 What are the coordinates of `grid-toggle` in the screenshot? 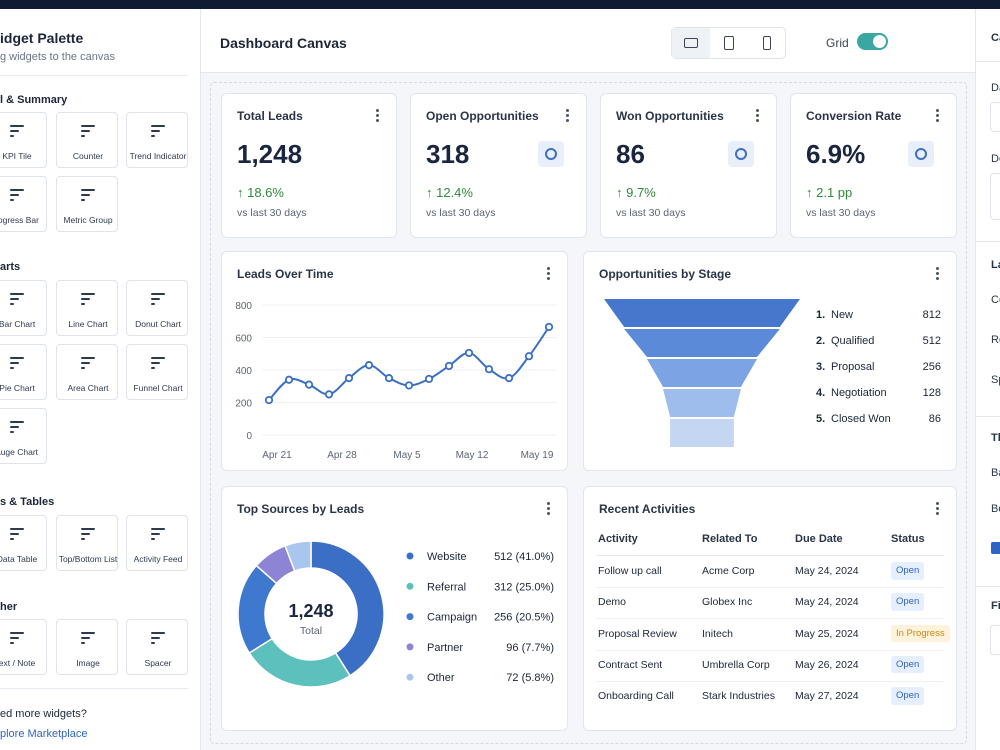 It's located at (872, 41).